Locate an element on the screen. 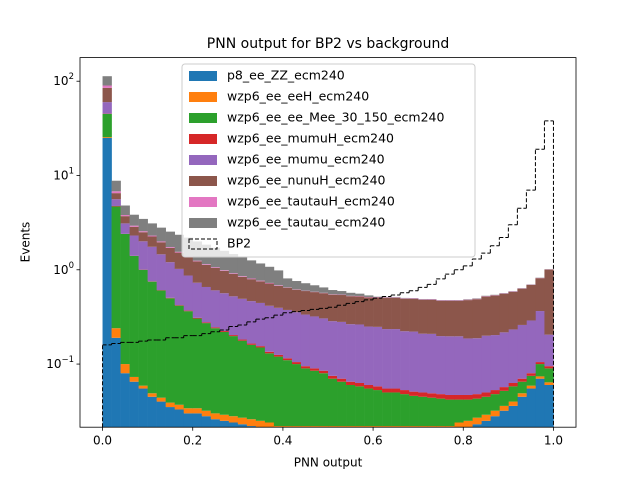 Image resolution: width=640 pixels, height=480 pixels. x-tick-label: 0.0 is located at coordinates (102, 441).